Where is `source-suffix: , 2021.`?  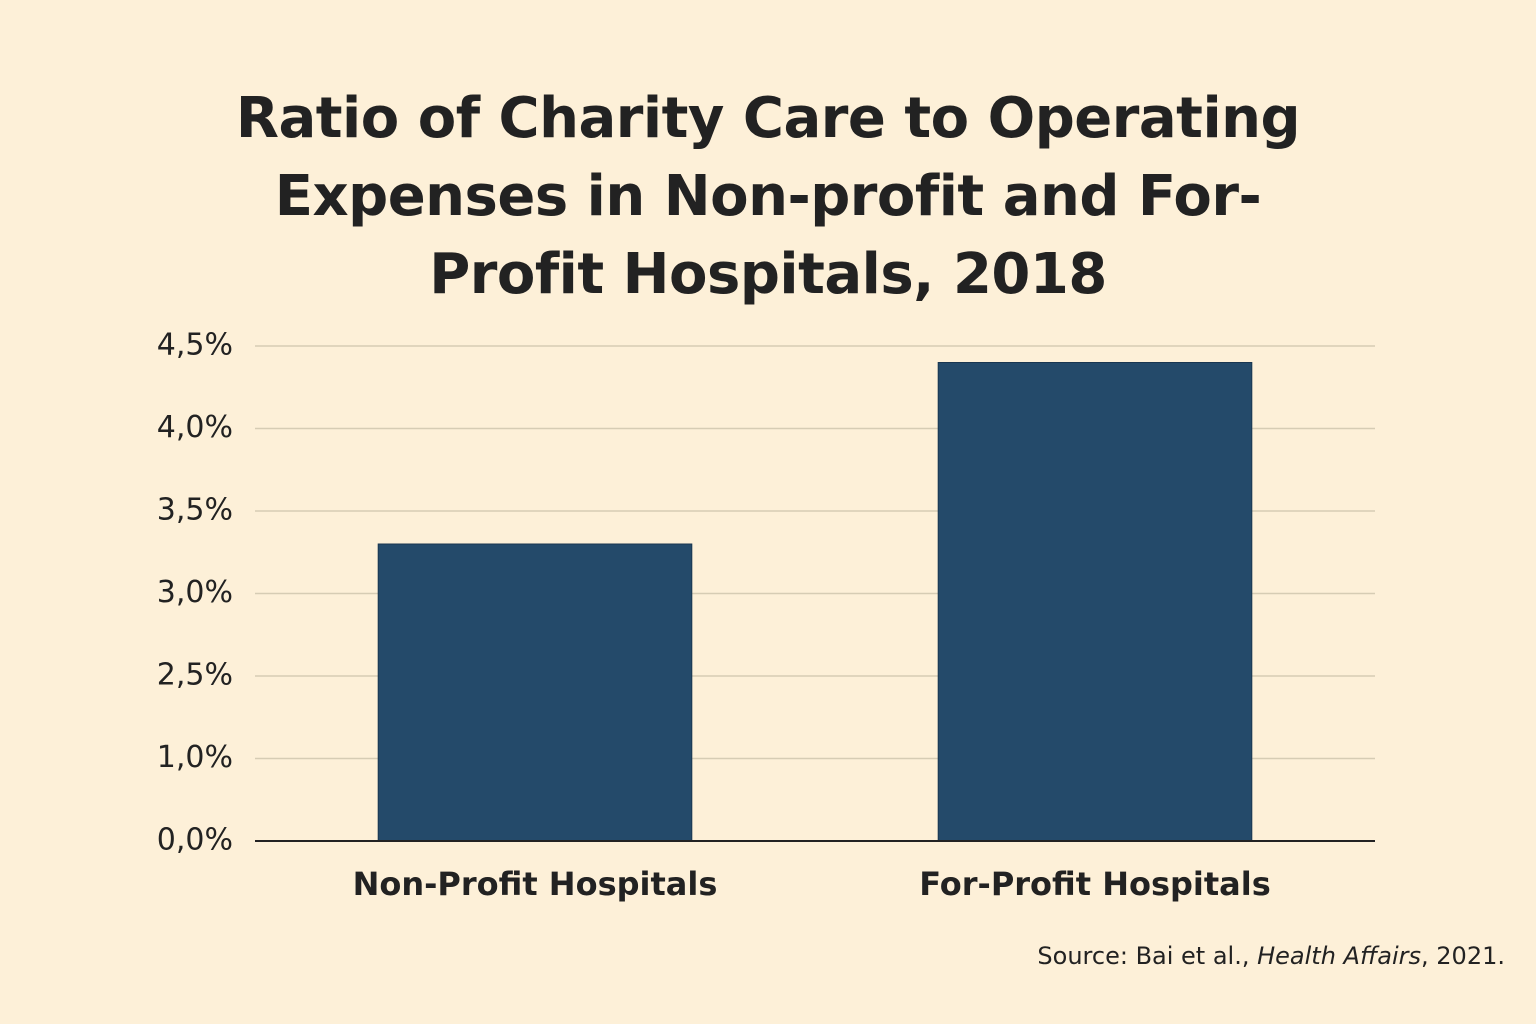 source-suffix: , 2021. is located at coordinates (1463, 956).